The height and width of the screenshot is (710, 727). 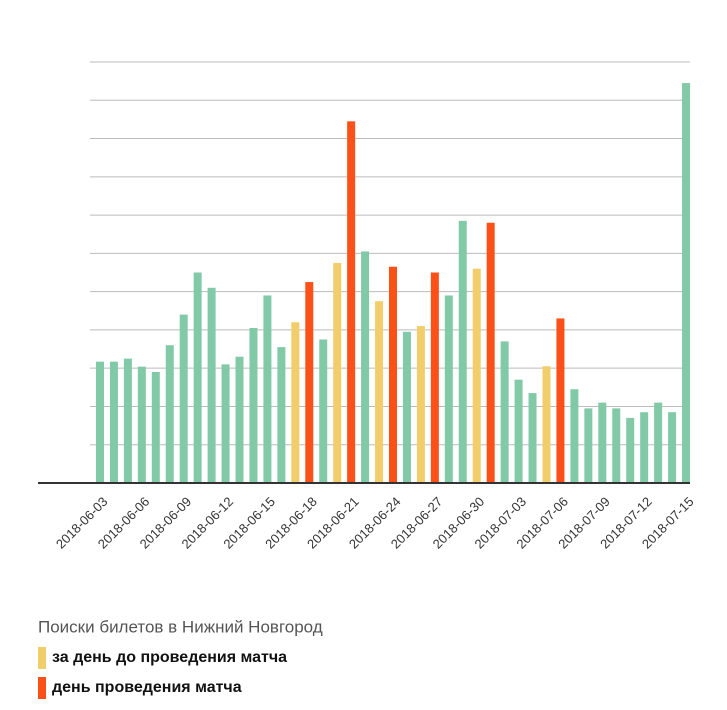 I want to click on legend-label: за день до проведения матча, so click(x=169, y=657).